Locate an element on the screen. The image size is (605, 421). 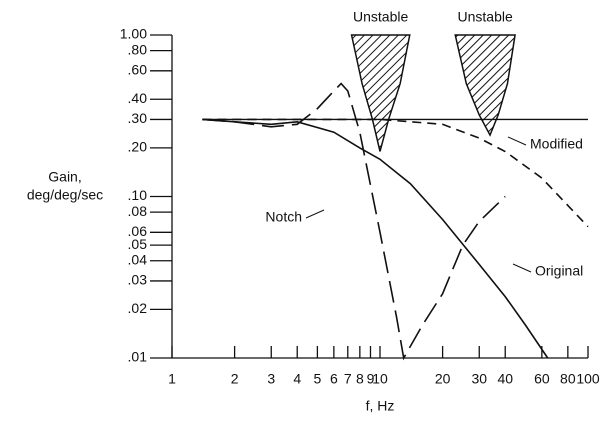
y-tick-label: .30 is located at coordinates (138, 118).